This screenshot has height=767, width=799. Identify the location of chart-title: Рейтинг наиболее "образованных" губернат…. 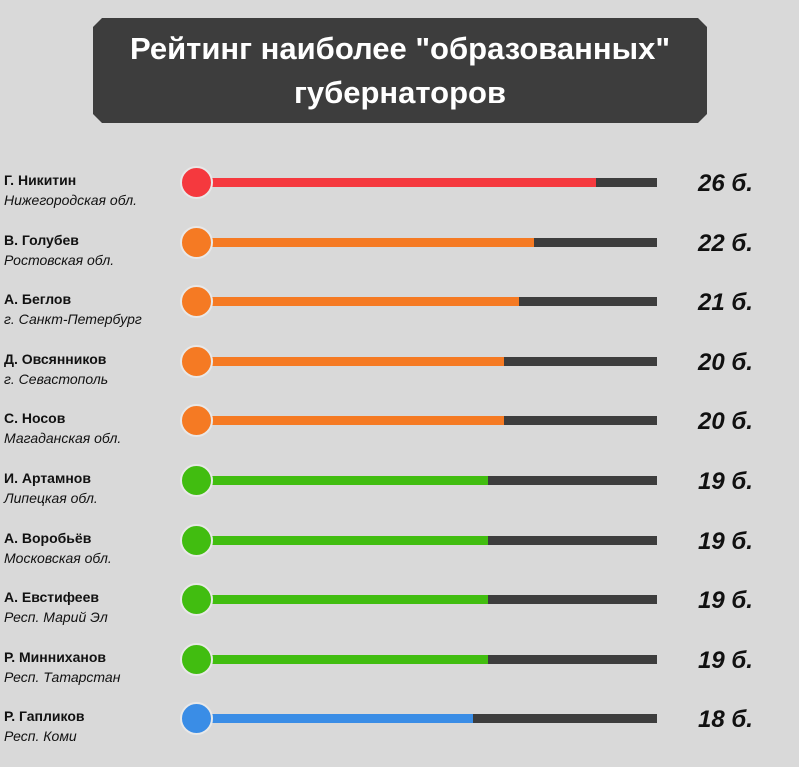
(400, 70).